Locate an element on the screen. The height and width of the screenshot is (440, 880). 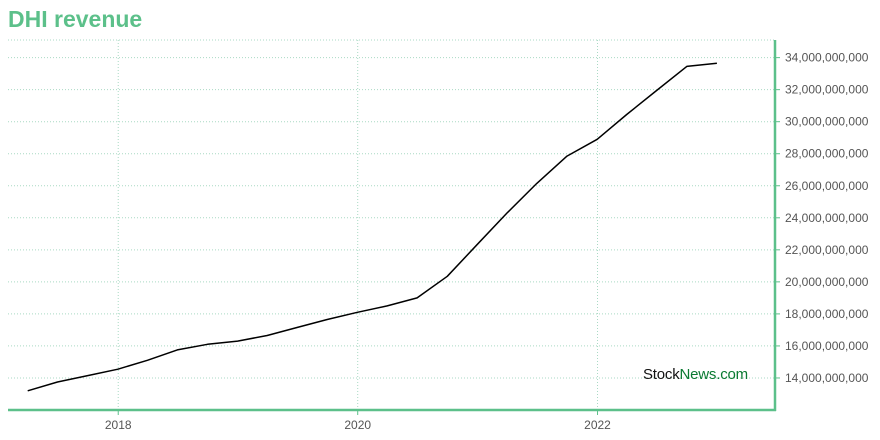
x-tick-label: 2018 is located at coordinates (118, 425).